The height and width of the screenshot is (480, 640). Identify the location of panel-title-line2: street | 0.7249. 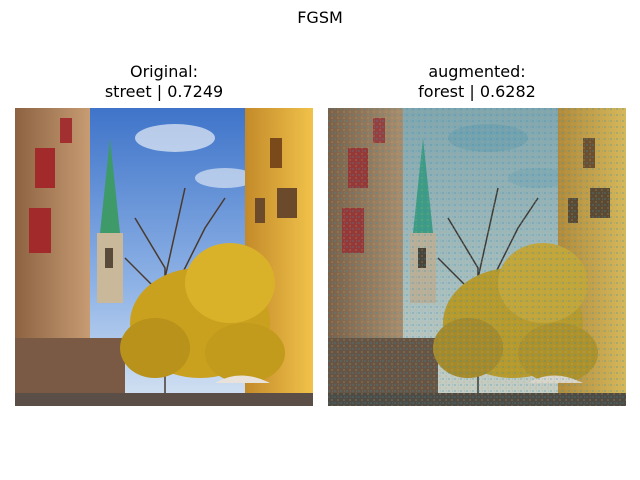
(164, 91).